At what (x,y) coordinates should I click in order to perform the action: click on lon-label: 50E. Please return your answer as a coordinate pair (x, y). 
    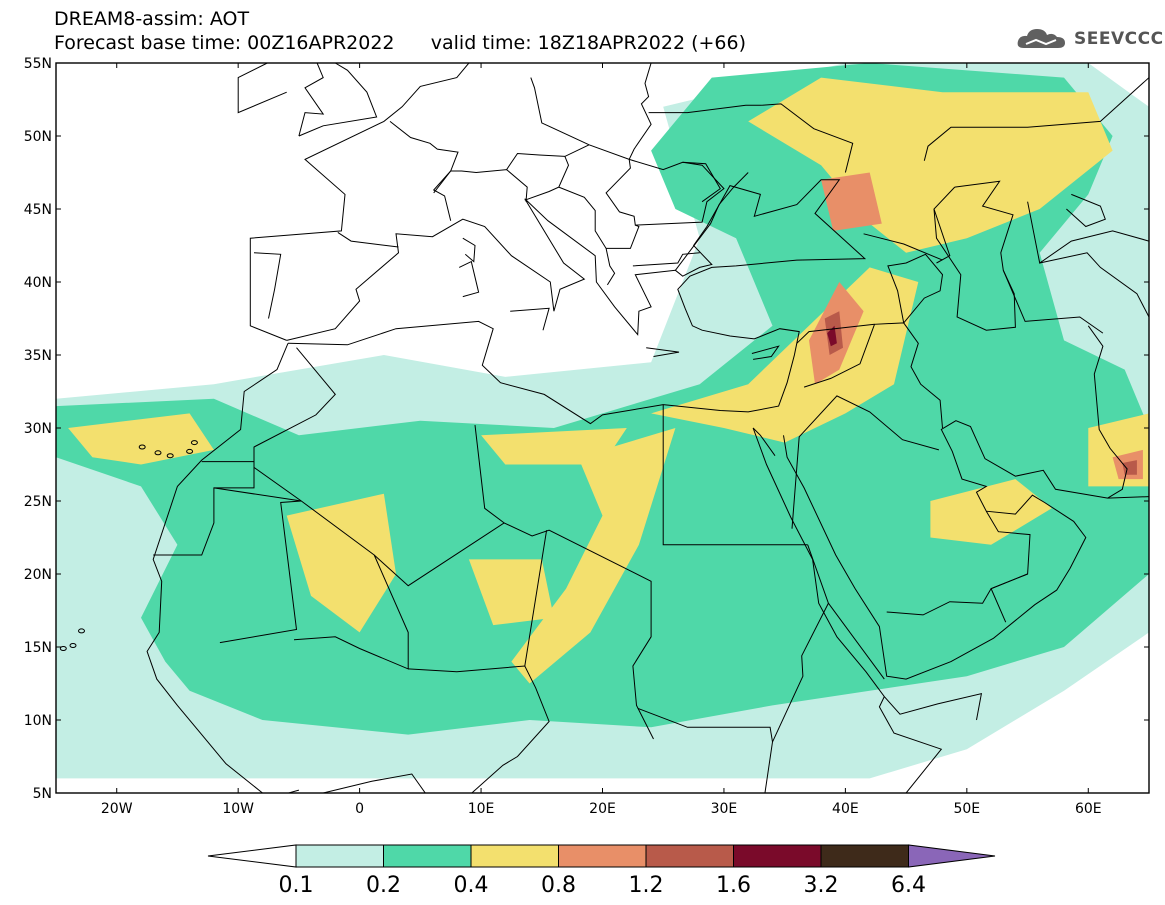
    Looking at the image, I should click on (966, 809).